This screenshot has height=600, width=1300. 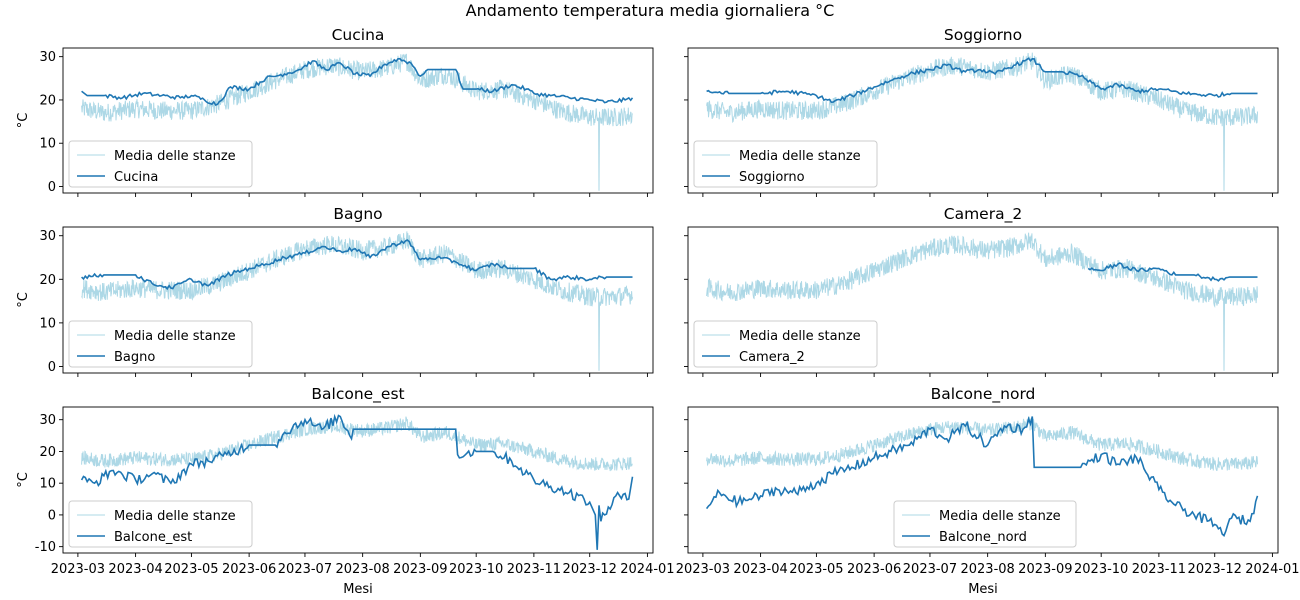 What do you see at coordinates (136, 177) in the screenshot?
I see `legend-label: Cucina` at bounding box center [136, 177].